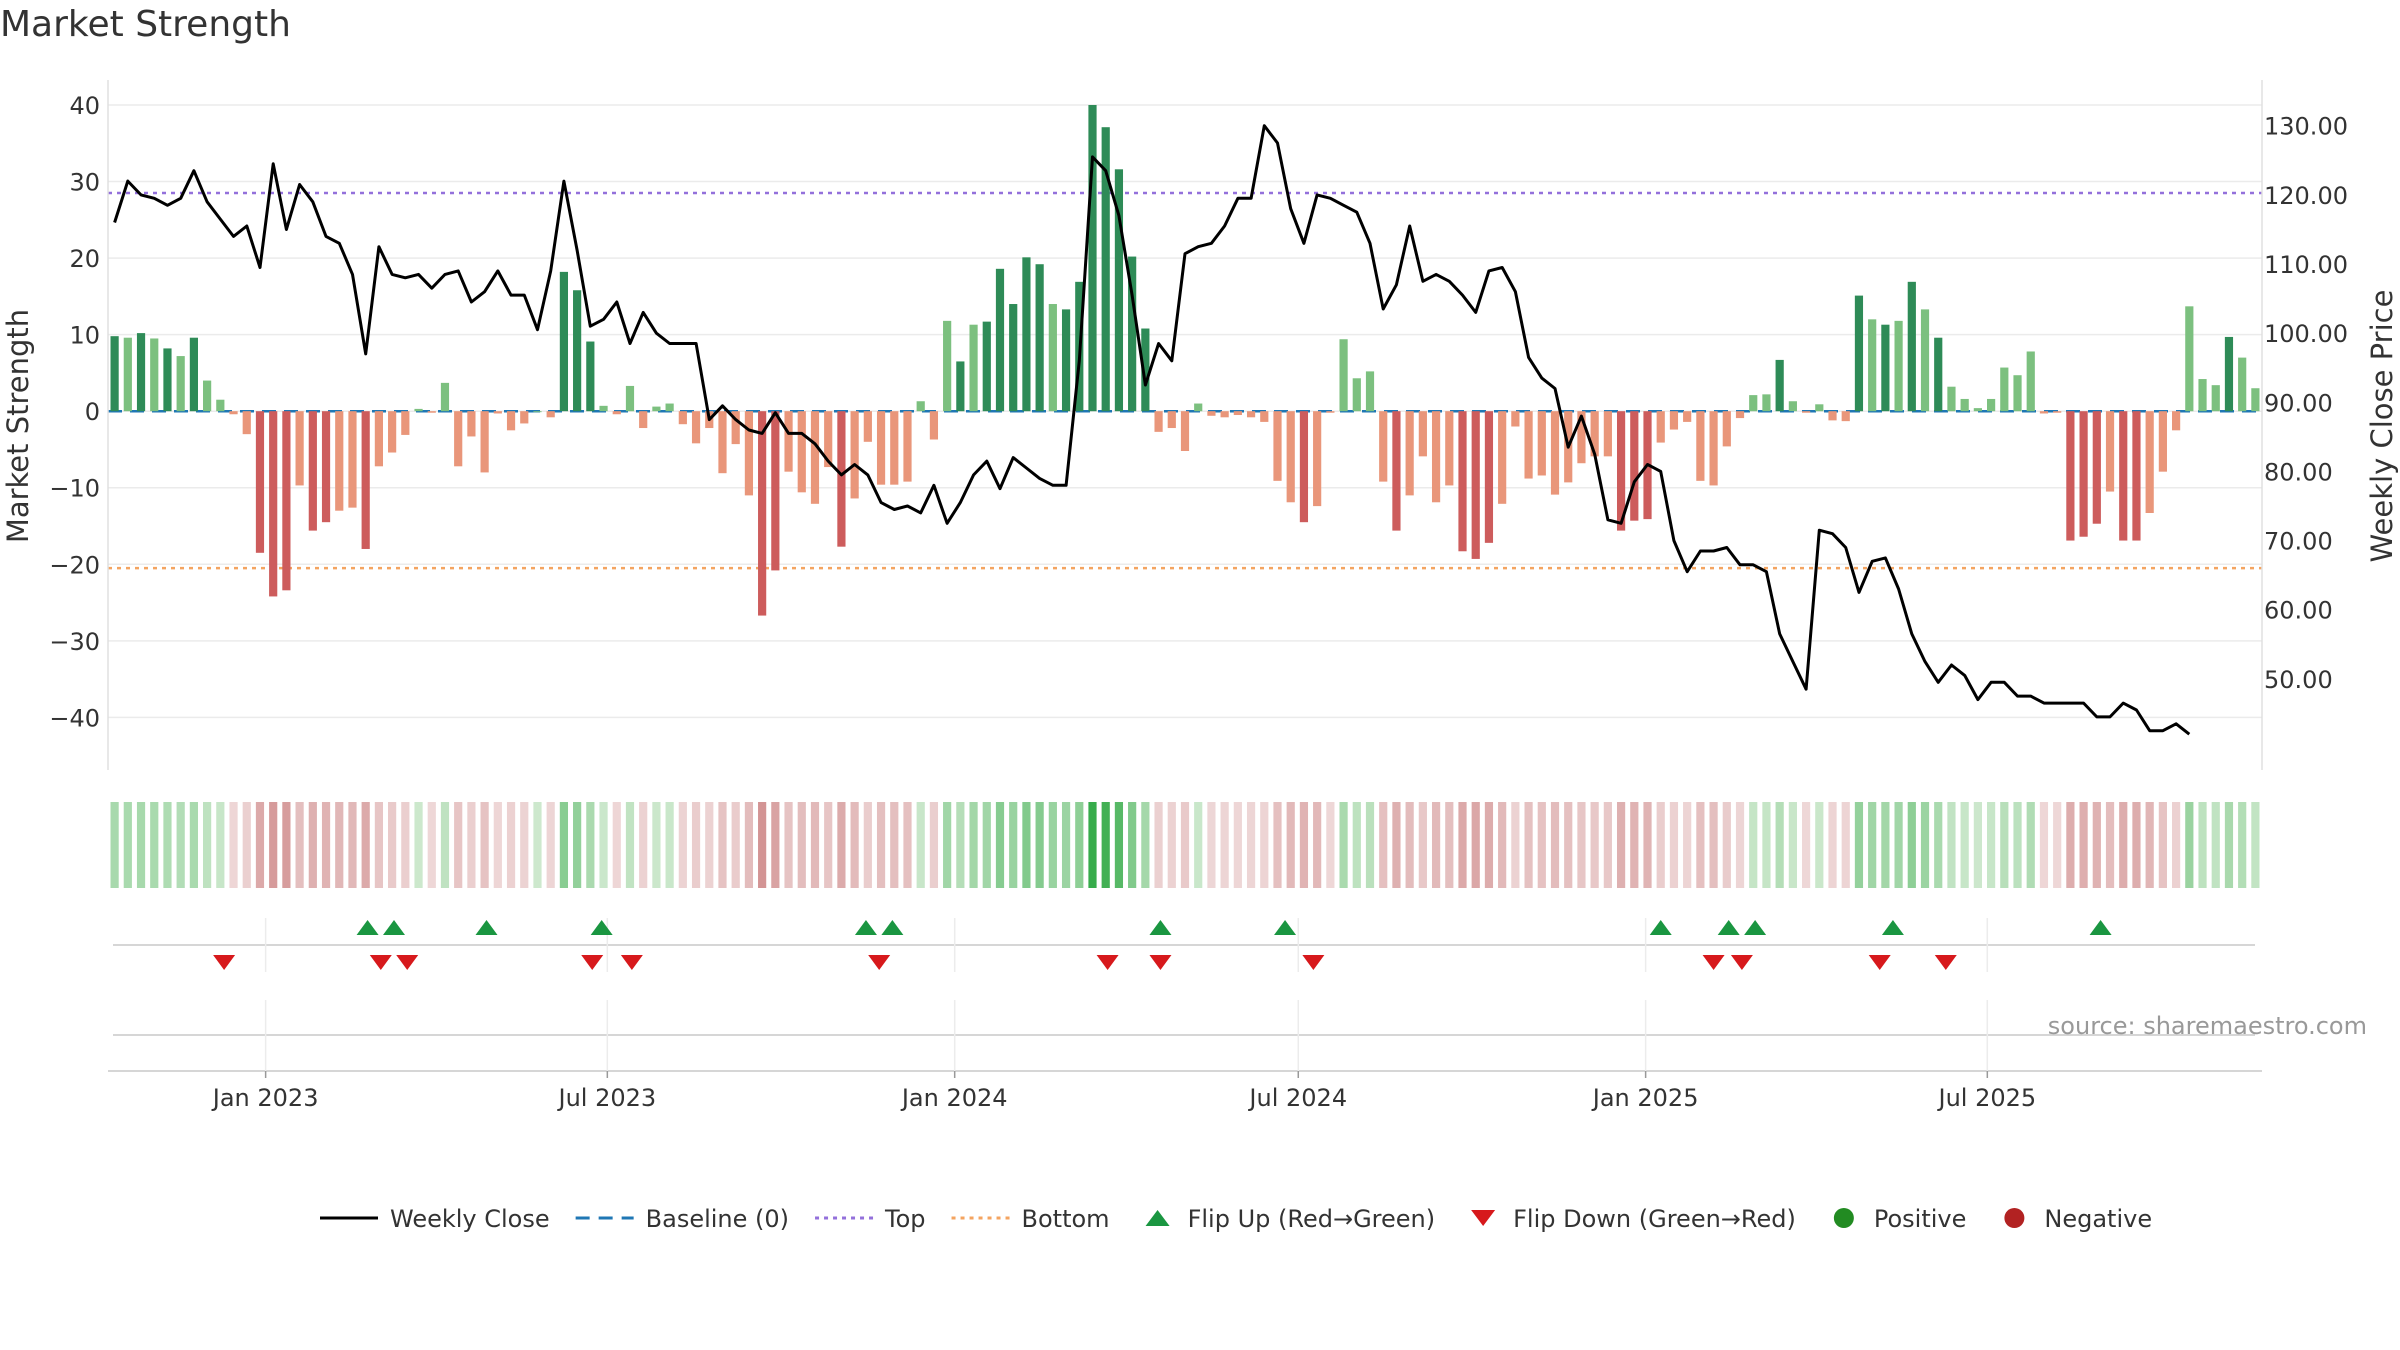 This screenshot has height=1350, width=2400. What do you see at coordinates (84, 183) in the screenshot?
I see `y-left-tick-label: 30` at bounding box center [84, 183].